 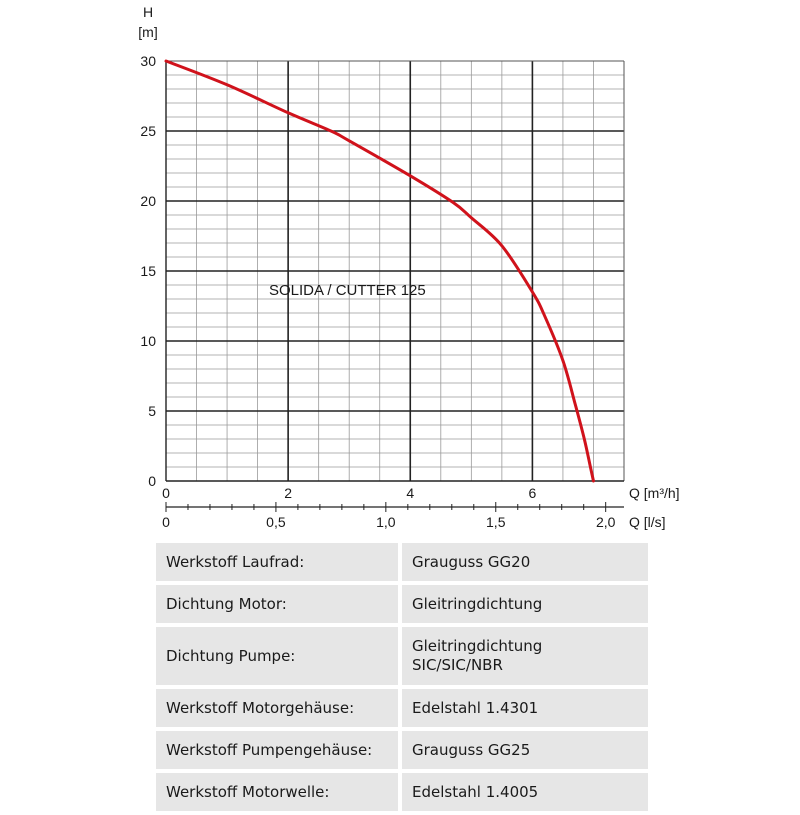 What do you see at coordinates (147, 32) in the screenshot?
I see `y-axis-label-unit: [m]` at bounding box center [147, 32].